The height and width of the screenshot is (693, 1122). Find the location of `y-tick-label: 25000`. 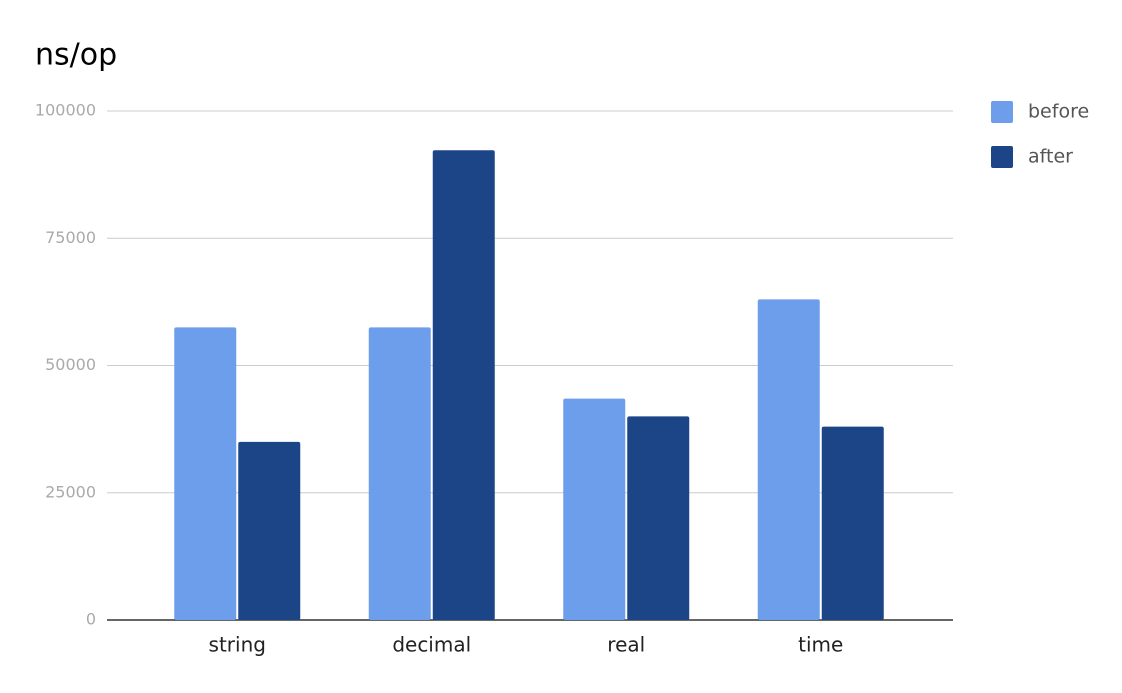

y-tick-label: 25000 is located at coordinates (70, 491).